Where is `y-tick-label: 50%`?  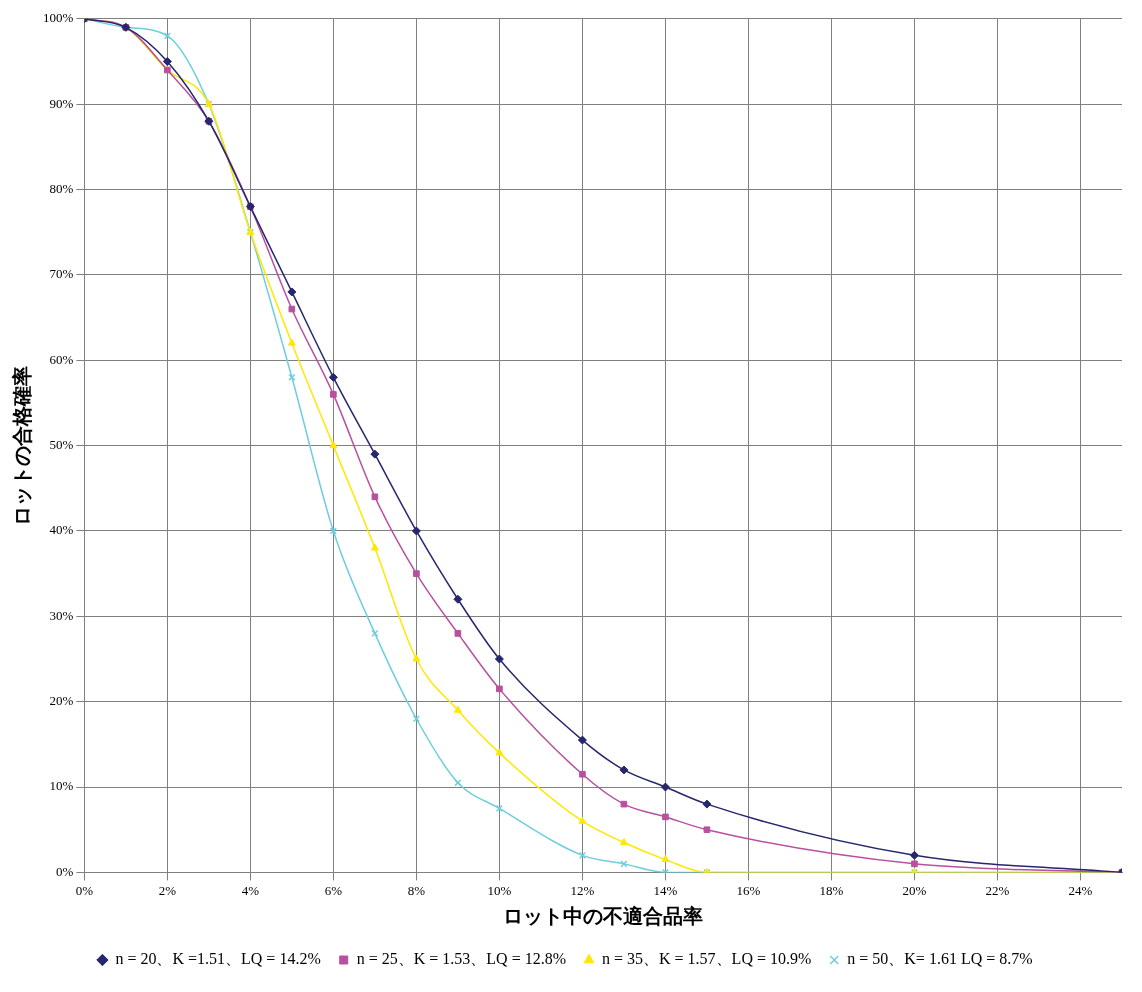
y-tick-label: 50% is located at coordinates (61, 445).